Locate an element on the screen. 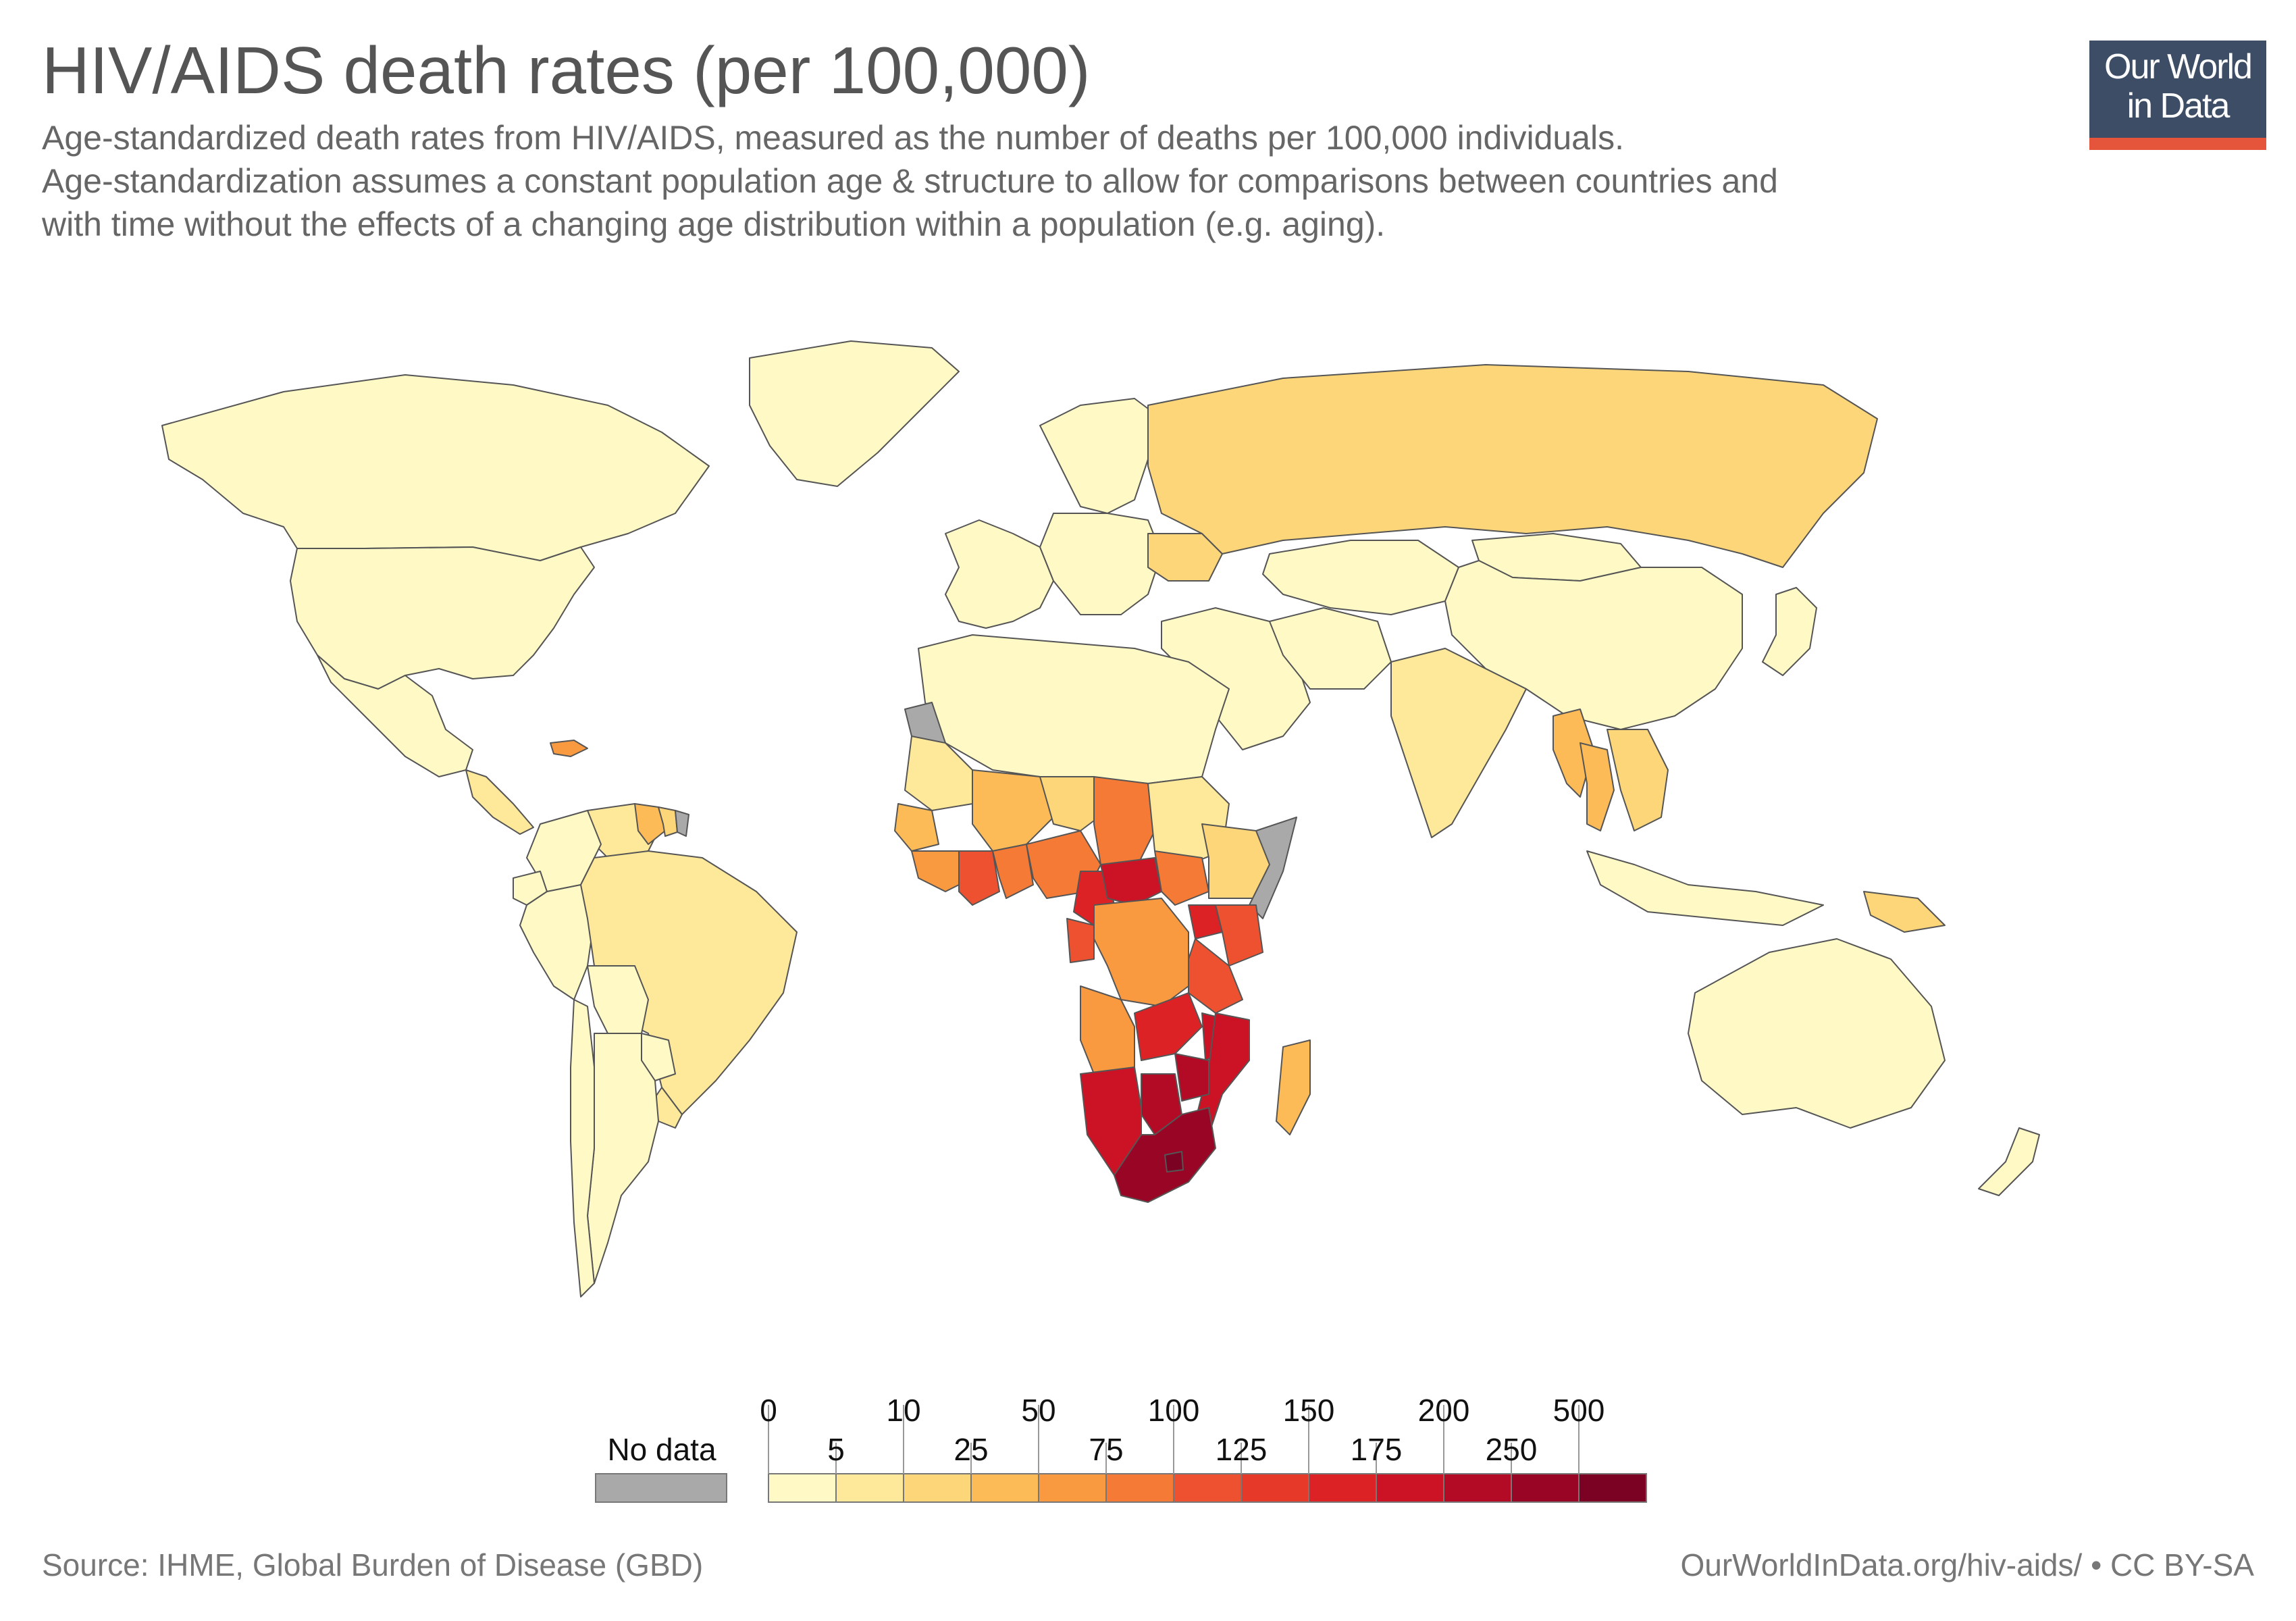 This screenshot has width=2296, height=1621. region-new-zealand: New Zealand is located at coordinates (2009, 1161).